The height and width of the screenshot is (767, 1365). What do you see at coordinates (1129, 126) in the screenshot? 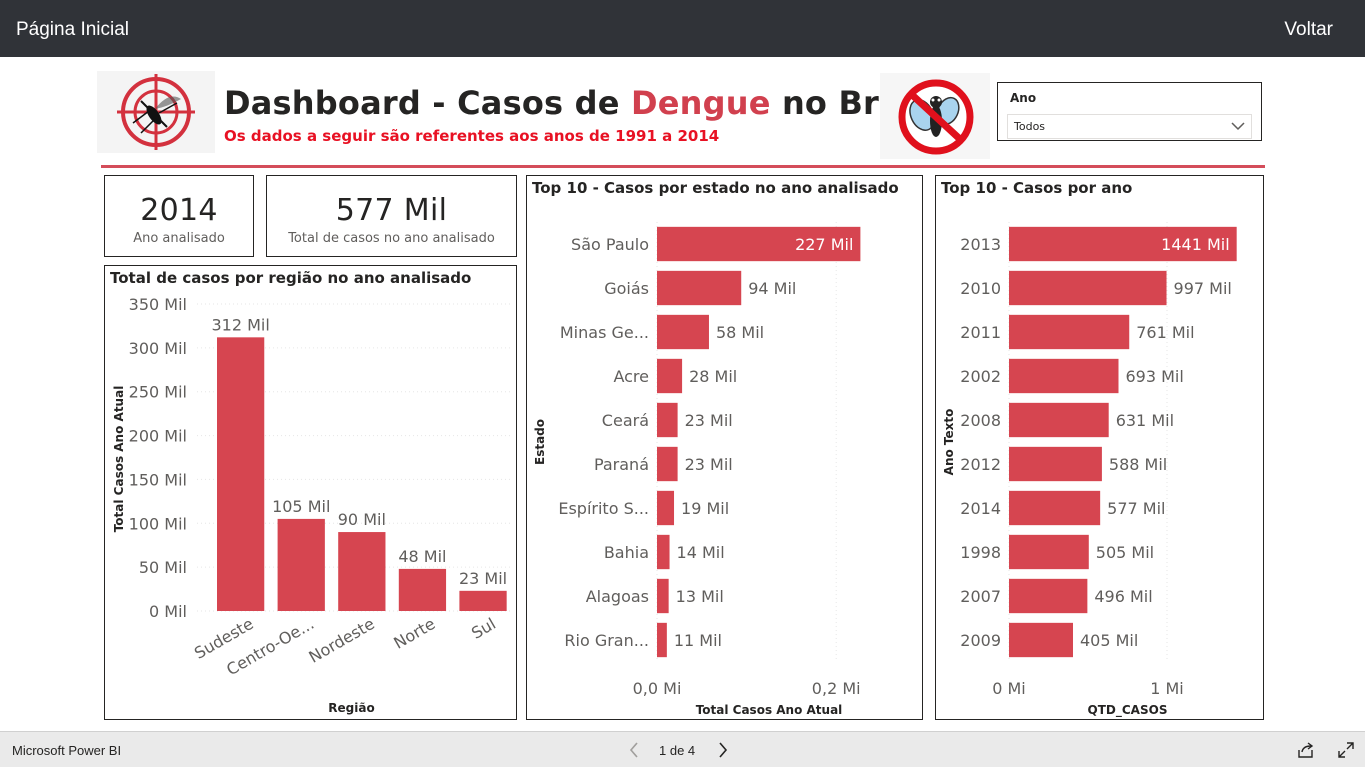
I see `year-dropdown: Todos` at bounding box center [1129, 126].